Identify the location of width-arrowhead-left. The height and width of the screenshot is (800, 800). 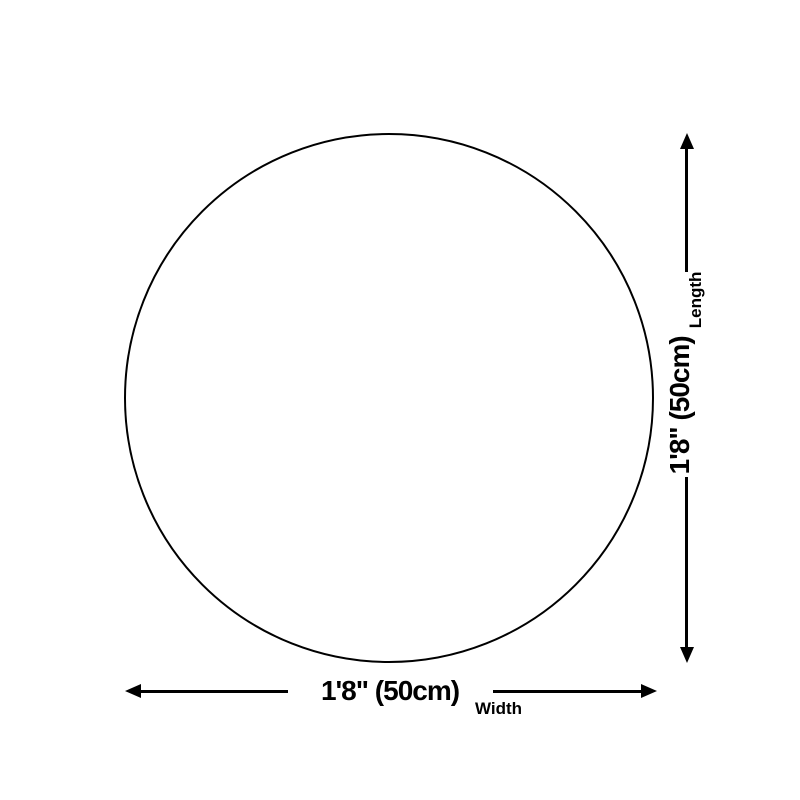
(133, 691).